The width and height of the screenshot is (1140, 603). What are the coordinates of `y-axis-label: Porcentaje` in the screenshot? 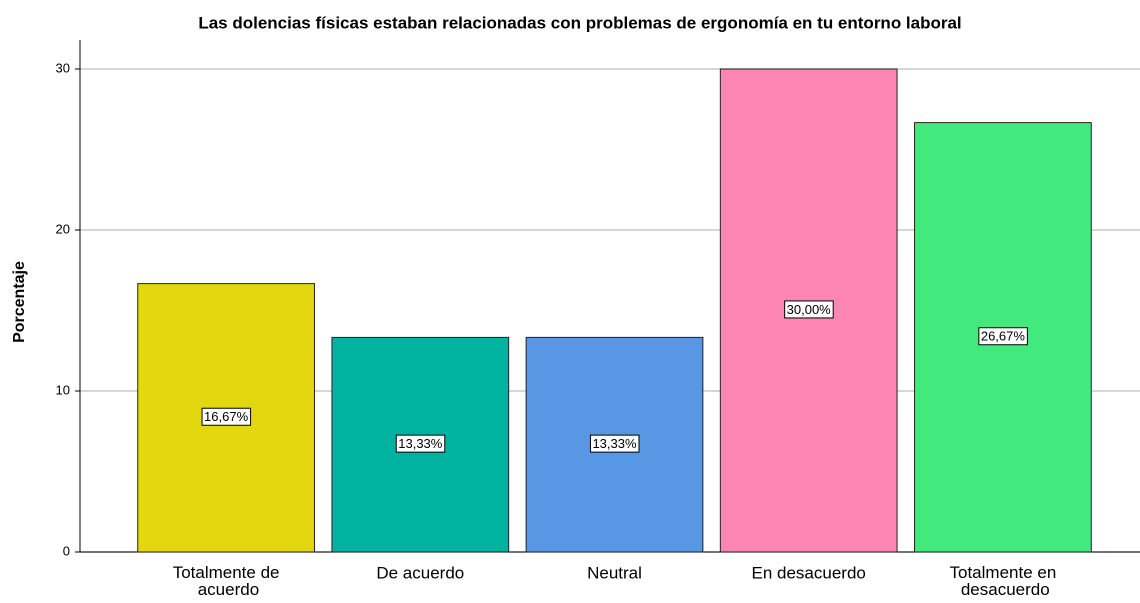 It's located at (19, 302).